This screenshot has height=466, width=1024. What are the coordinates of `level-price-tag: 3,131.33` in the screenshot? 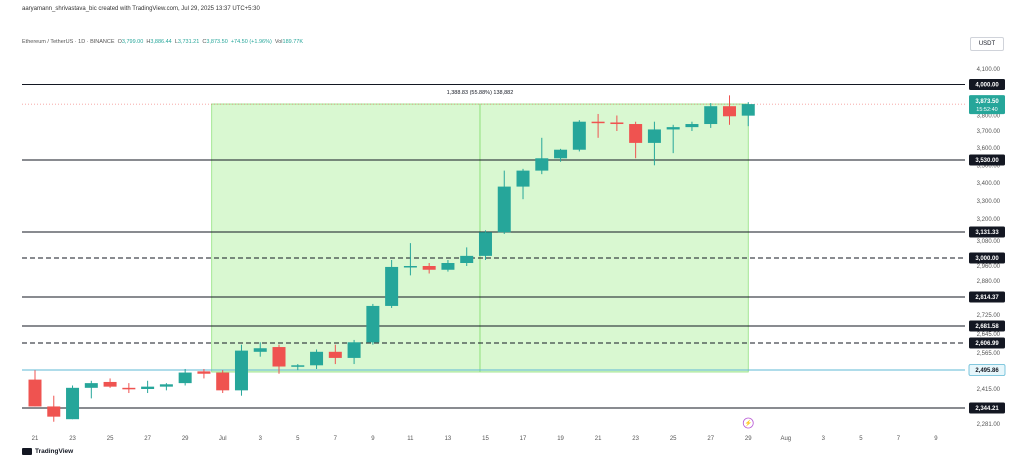 It's located at (987, 233).